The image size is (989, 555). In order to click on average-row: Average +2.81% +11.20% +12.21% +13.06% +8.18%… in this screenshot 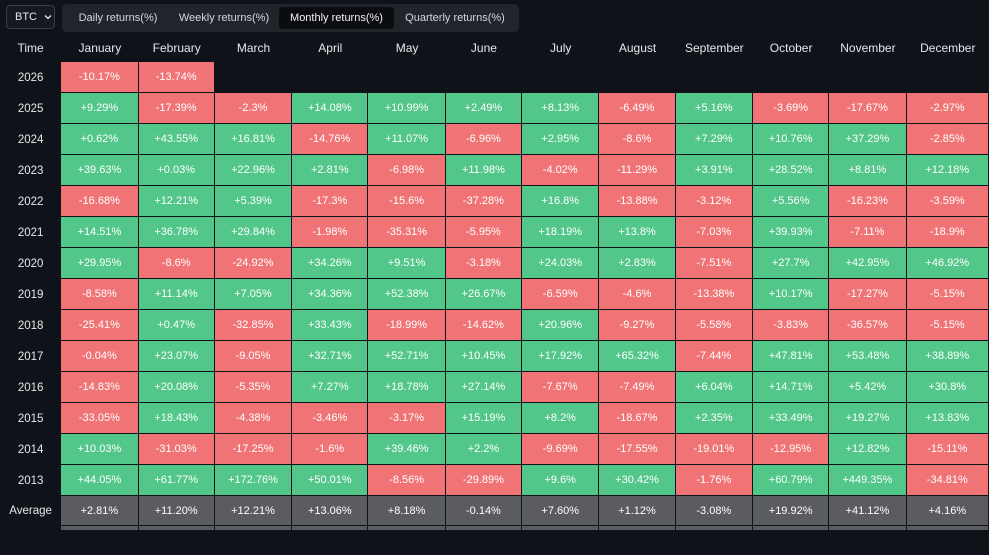, I will do `click(494, 511)`.